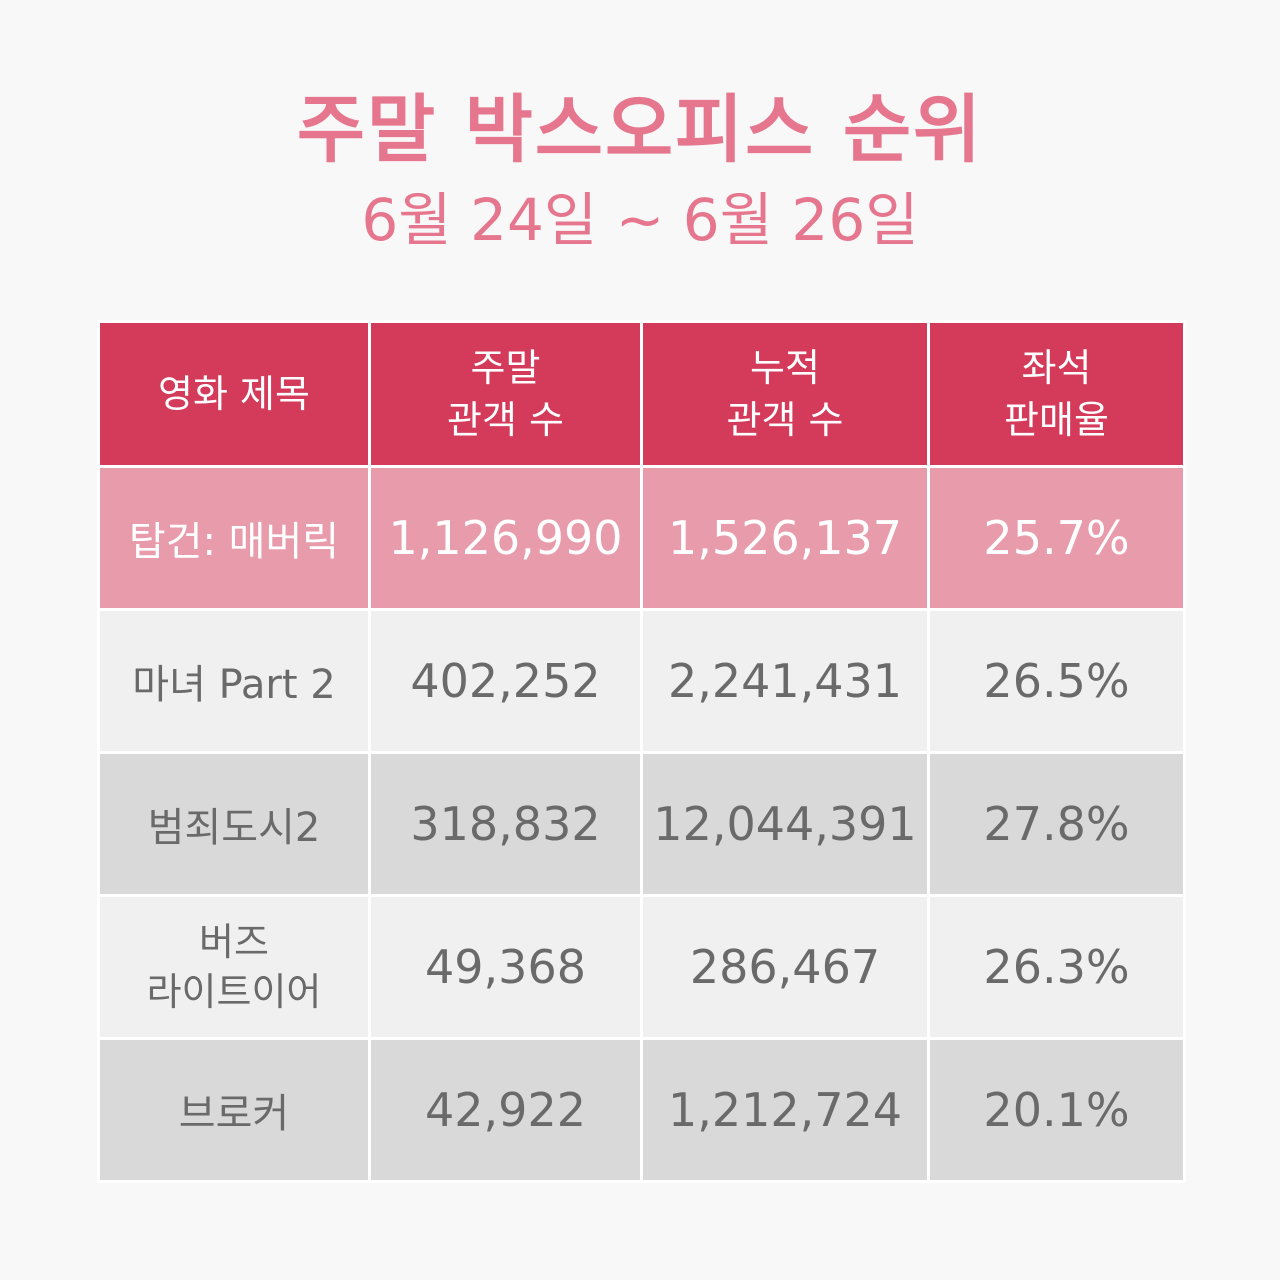 This screenshot has height=1280, width=1280. I want to click on total-audience-cell: 2,241,431, so click(785, 681).